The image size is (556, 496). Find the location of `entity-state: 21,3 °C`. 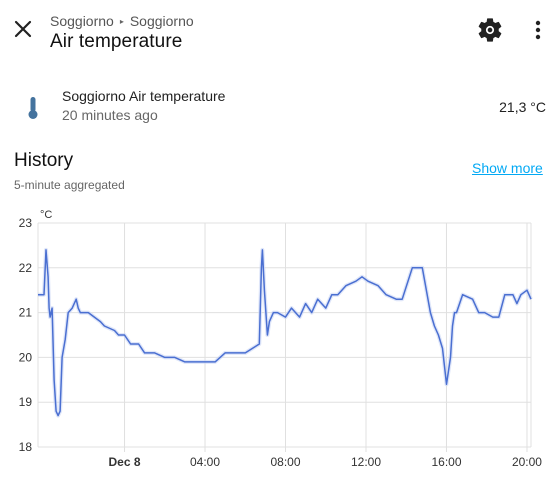

entity-state: 21,3 °C is located at coordinates (522, 107).